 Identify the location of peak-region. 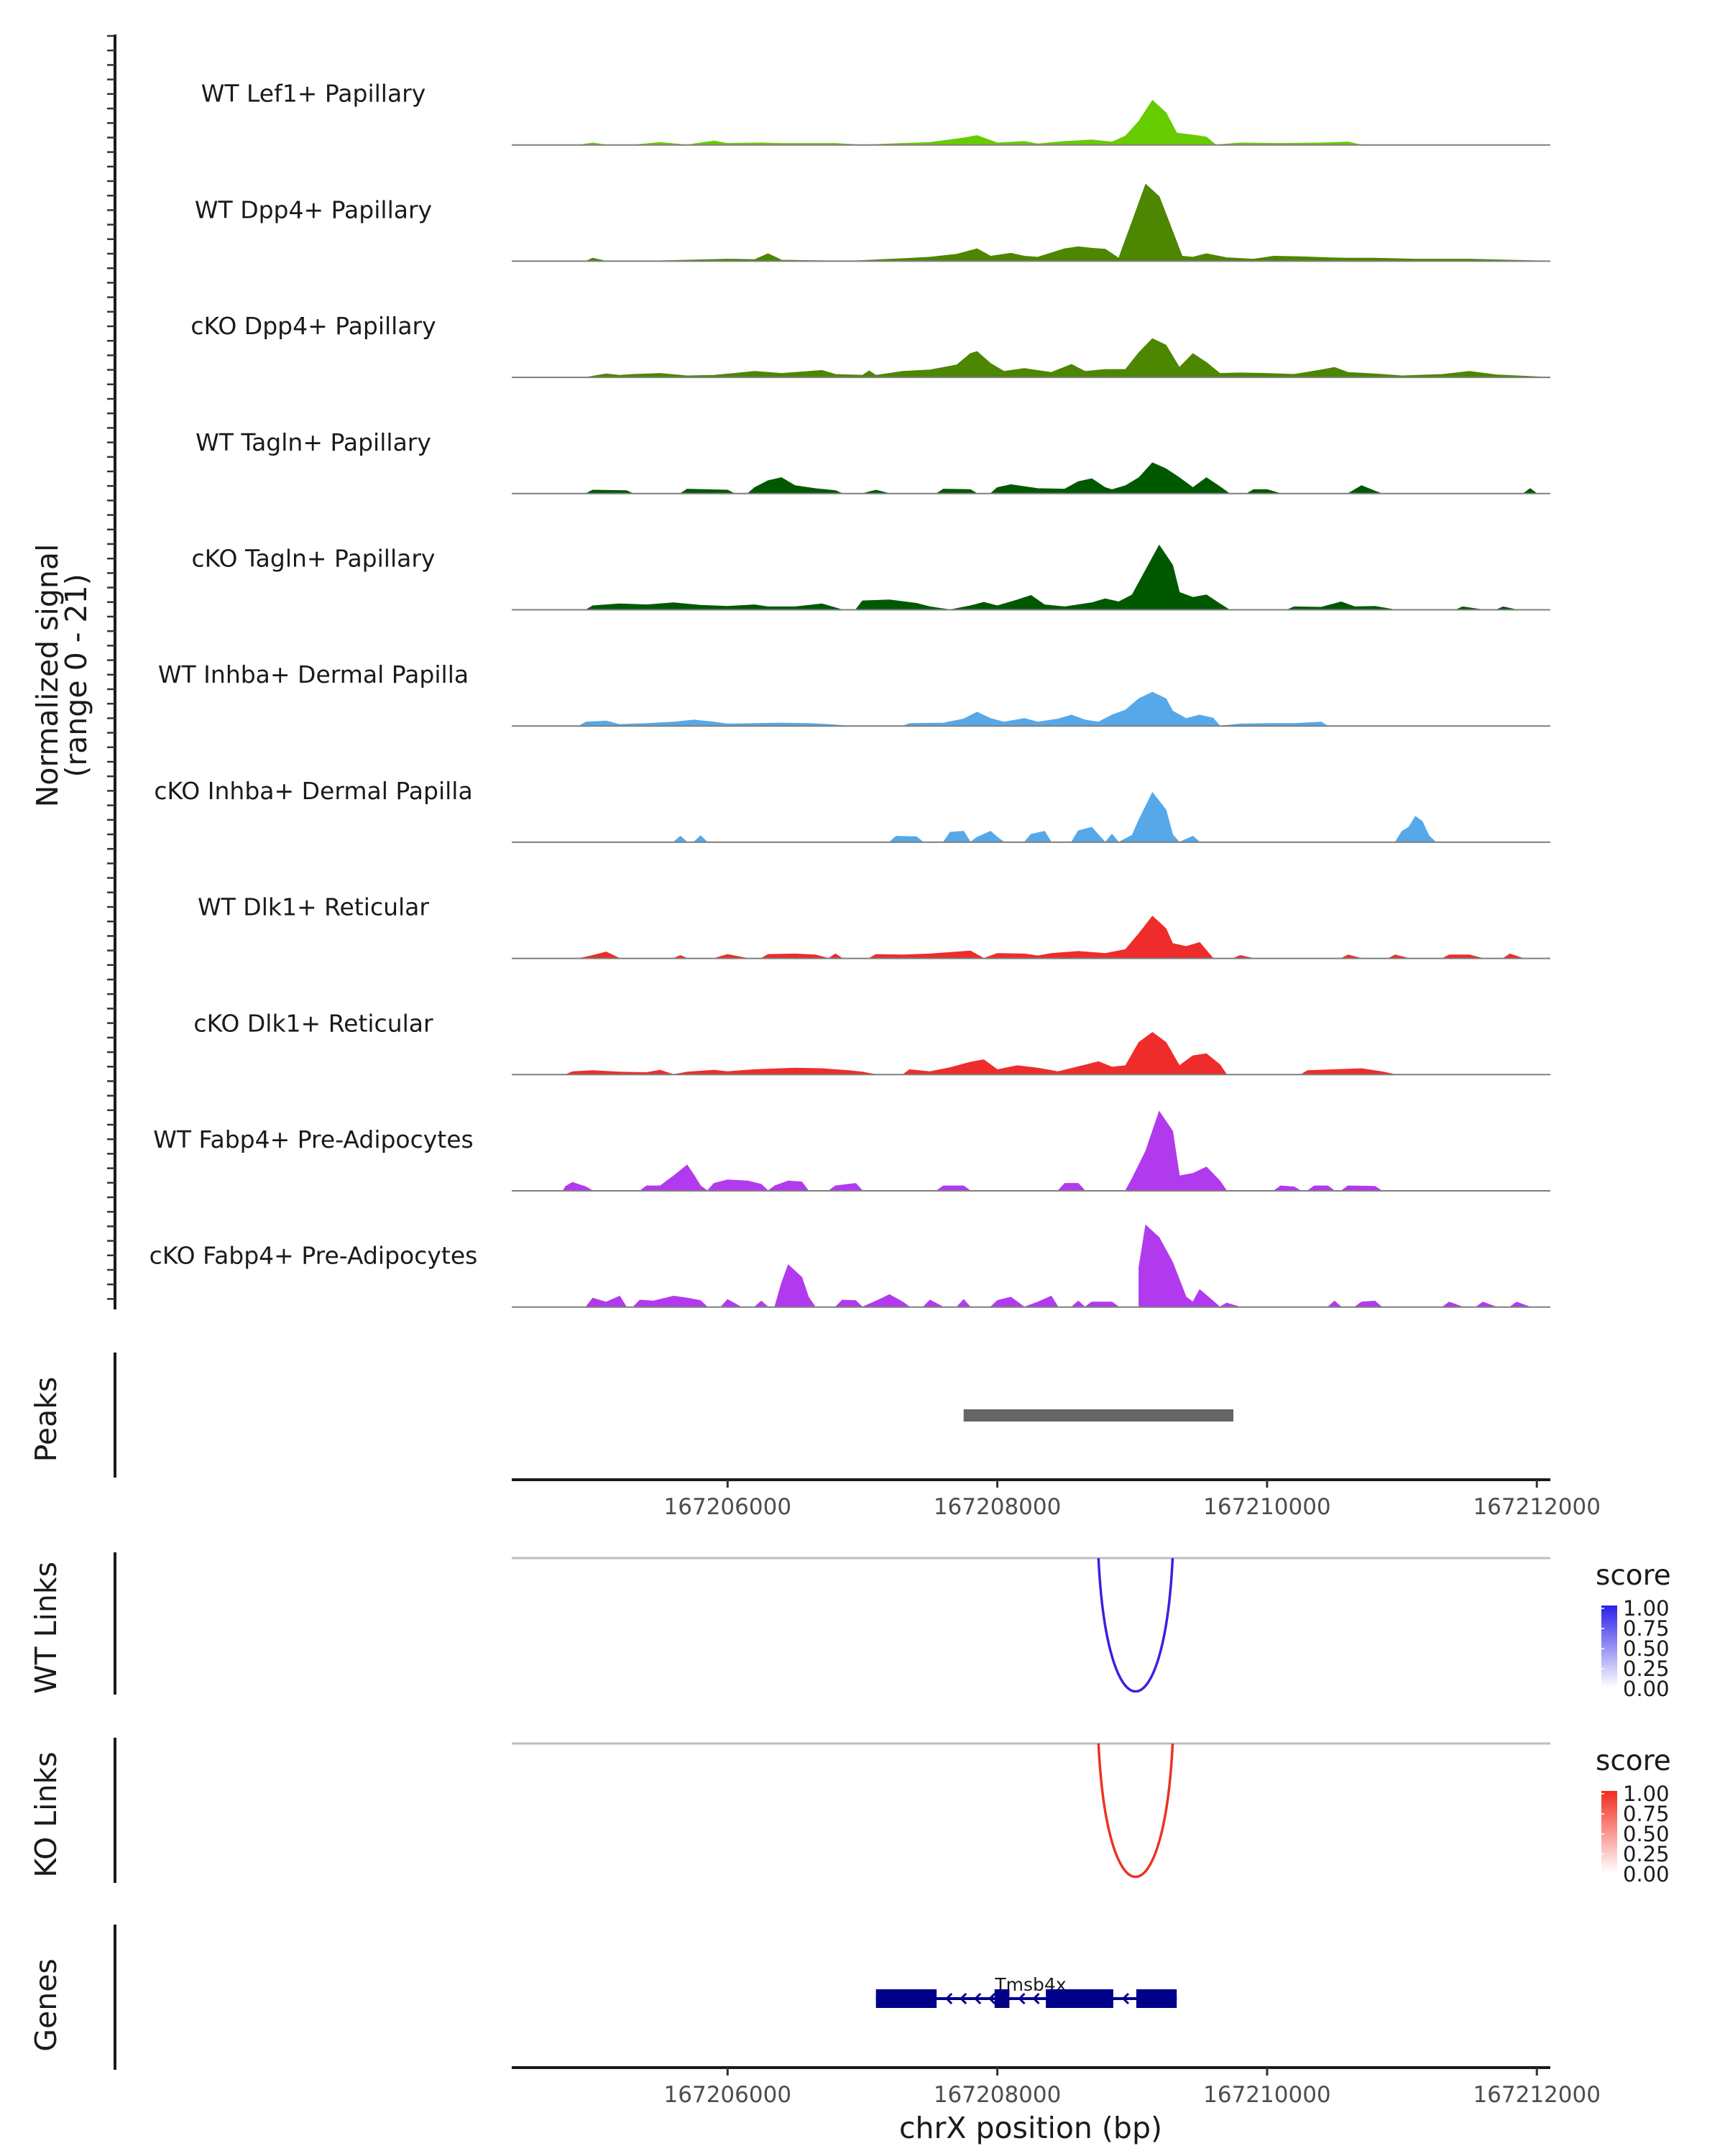
(1098, 1415).